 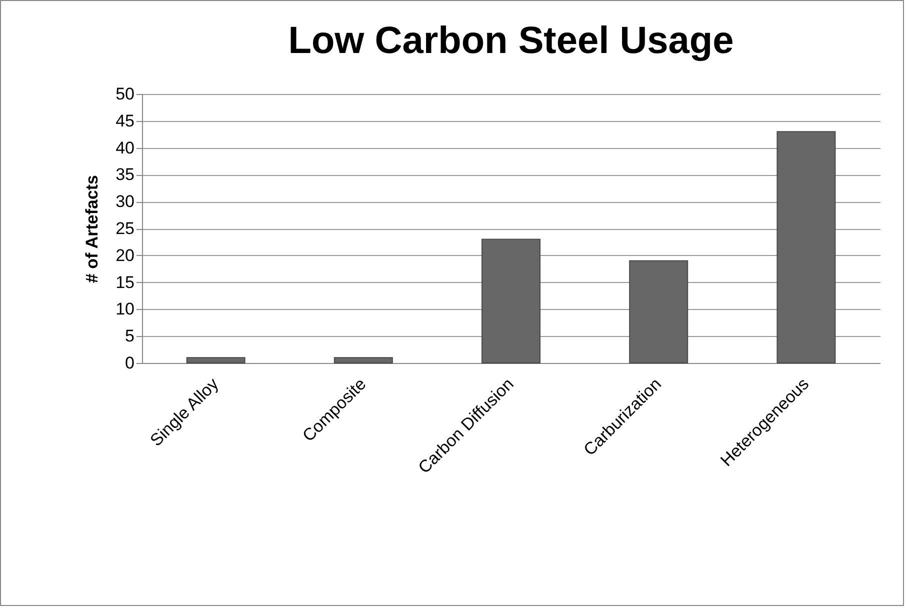 I want to click on y-tick-label: 20, so click(x=125, y=255).